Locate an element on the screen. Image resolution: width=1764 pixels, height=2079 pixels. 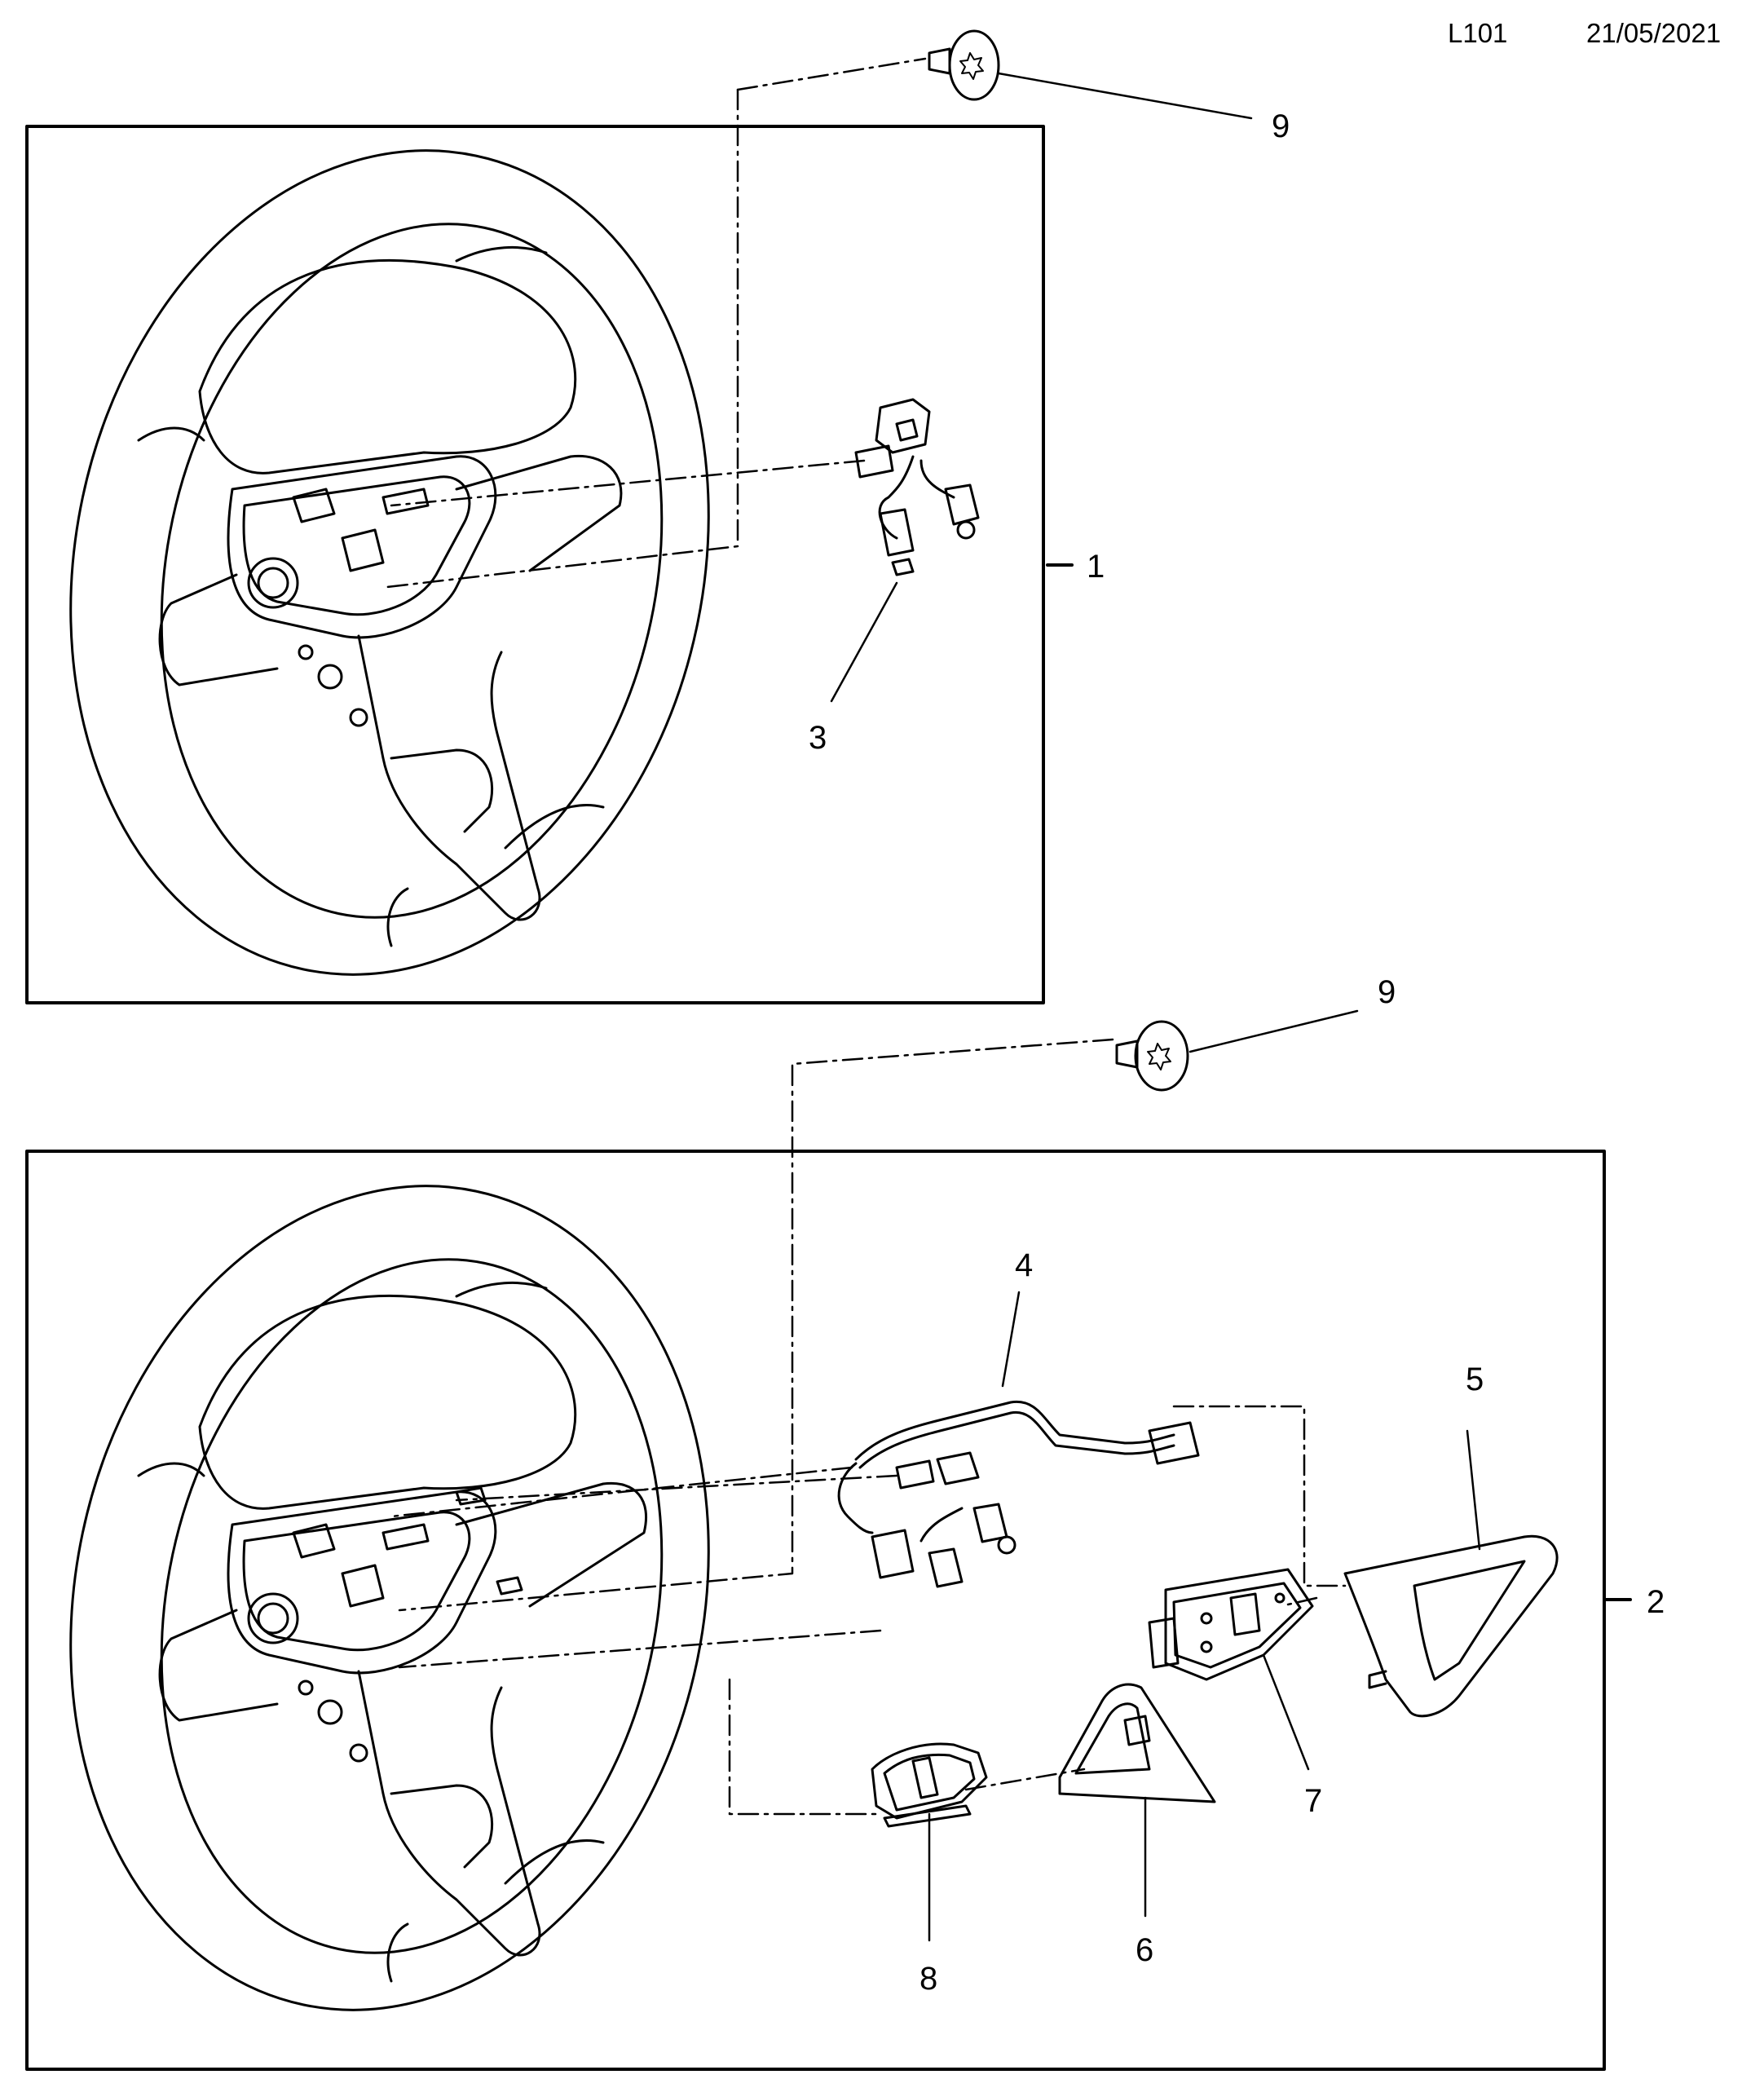
diagram-date: 21/05/2021 is located at coordinates (1654, 33).